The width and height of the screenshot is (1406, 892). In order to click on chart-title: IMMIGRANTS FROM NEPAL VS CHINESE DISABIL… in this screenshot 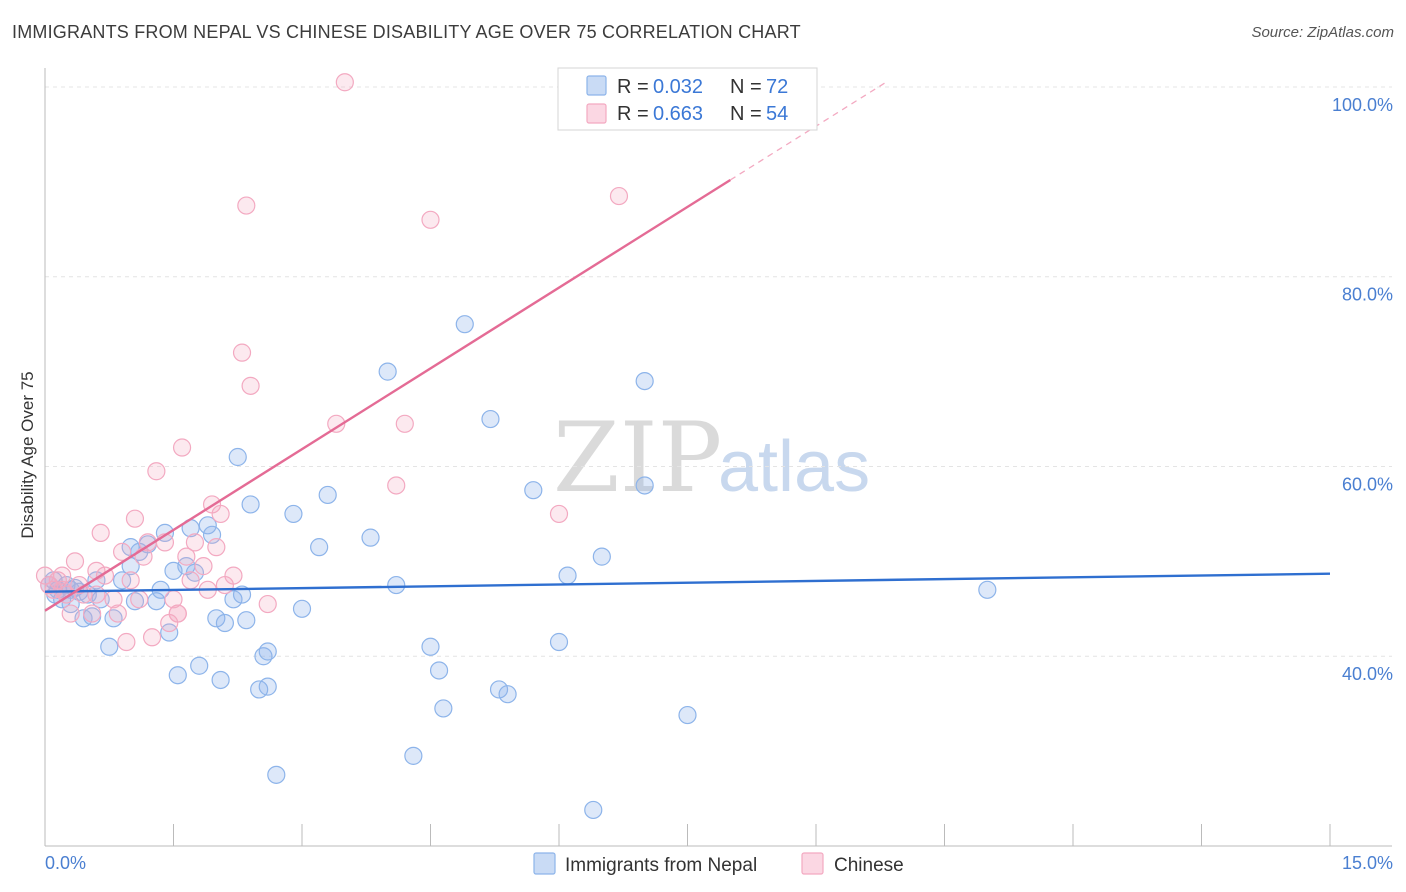, I will do `click(406, 32)`.